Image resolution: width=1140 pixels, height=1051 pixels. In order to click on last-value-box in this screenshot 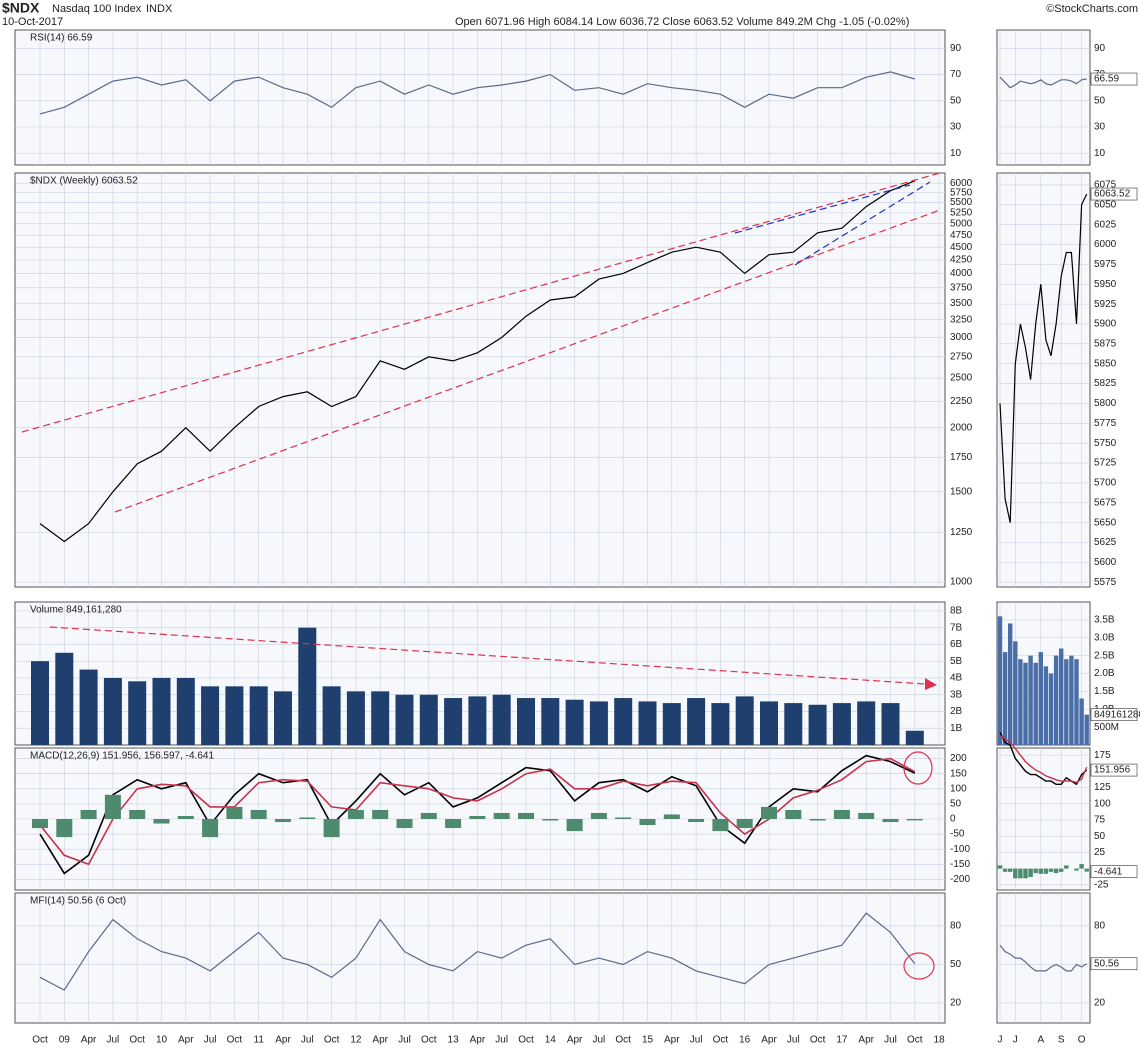, I will do `click(1114, 194)`.